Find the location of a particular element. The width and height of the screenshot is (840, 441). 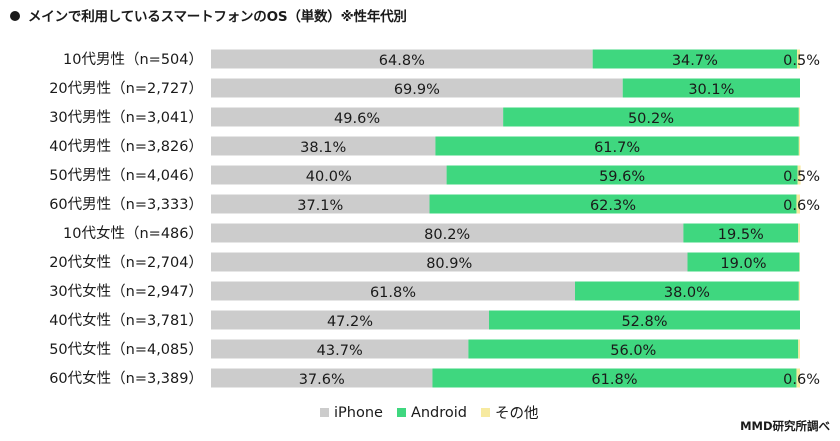

category-label: 50代女性（n=4,085） is located at coordinates (126, 349).